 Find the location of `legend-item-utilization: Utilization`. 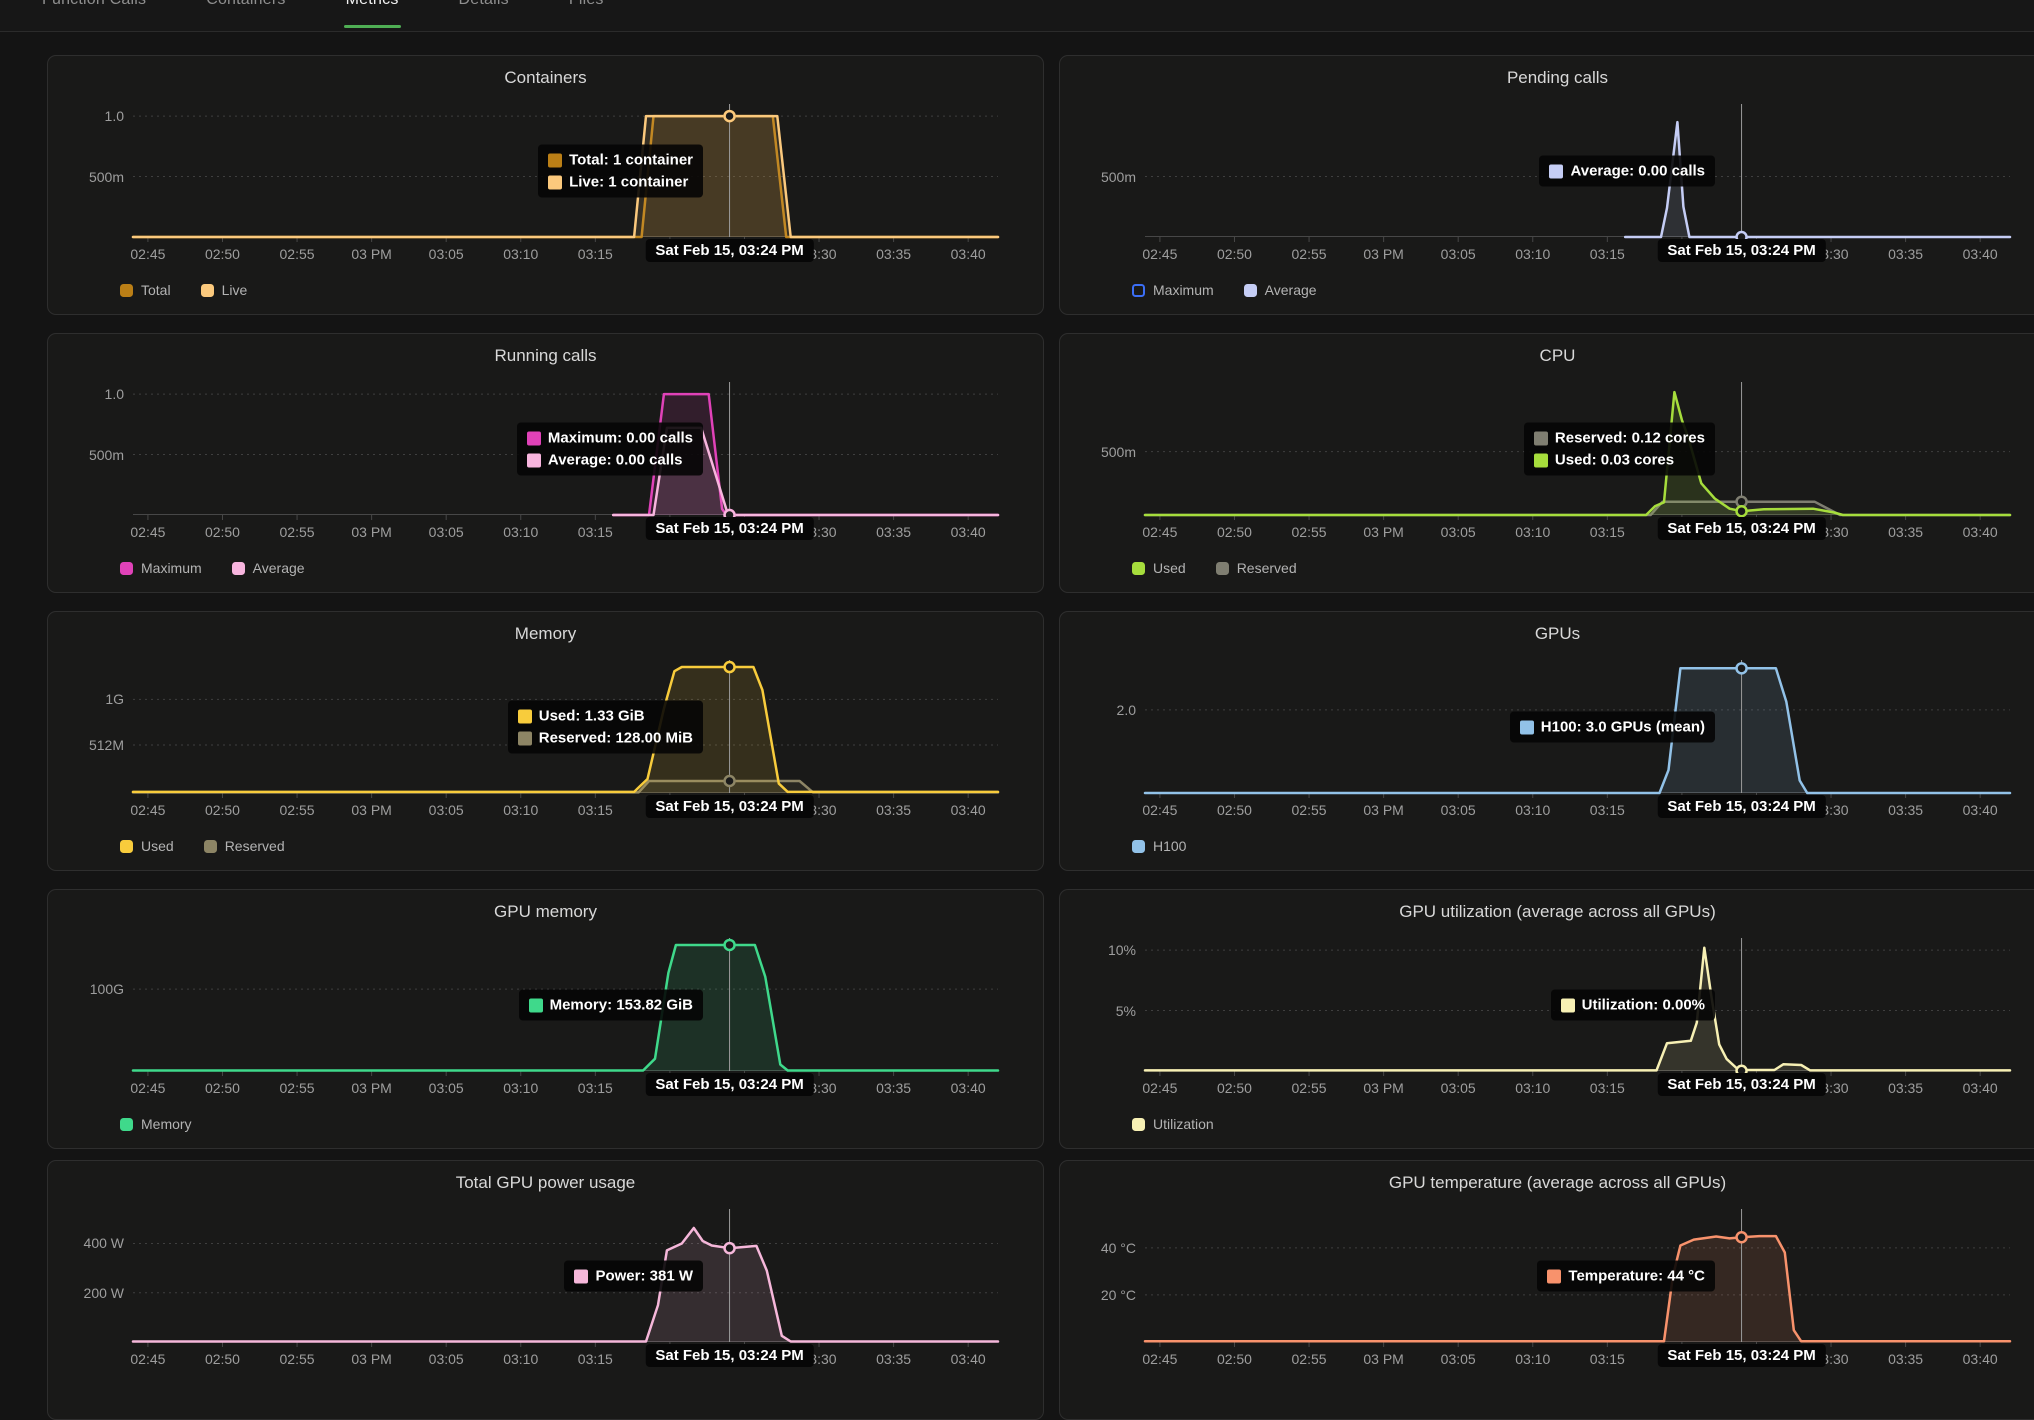

legend-item-utilization: Utilization is located at coordinates (1173, 1124).